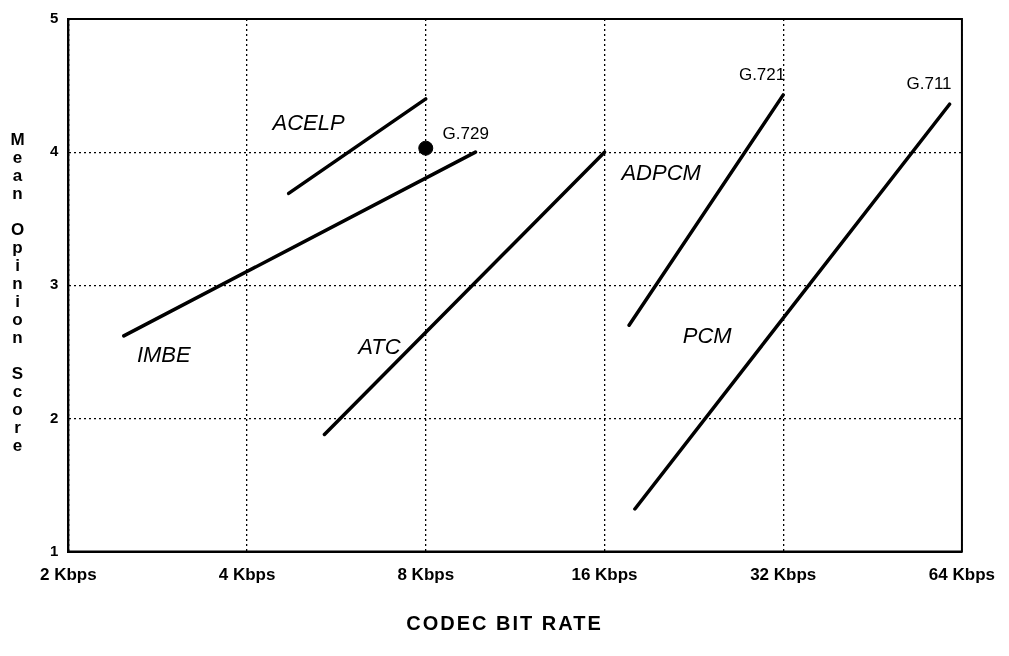  Describe the element at coordinates (308, 122) in the screenshot. I see `series-label: ACELP` at that location.